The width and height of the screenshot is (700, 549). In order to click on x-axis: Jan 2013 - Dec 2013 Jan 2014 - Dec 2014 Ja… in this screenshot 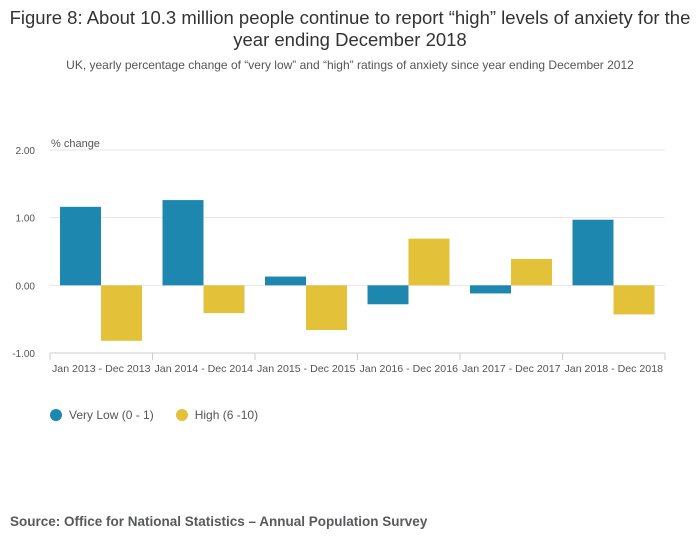, I will do `click(357, 363)`.